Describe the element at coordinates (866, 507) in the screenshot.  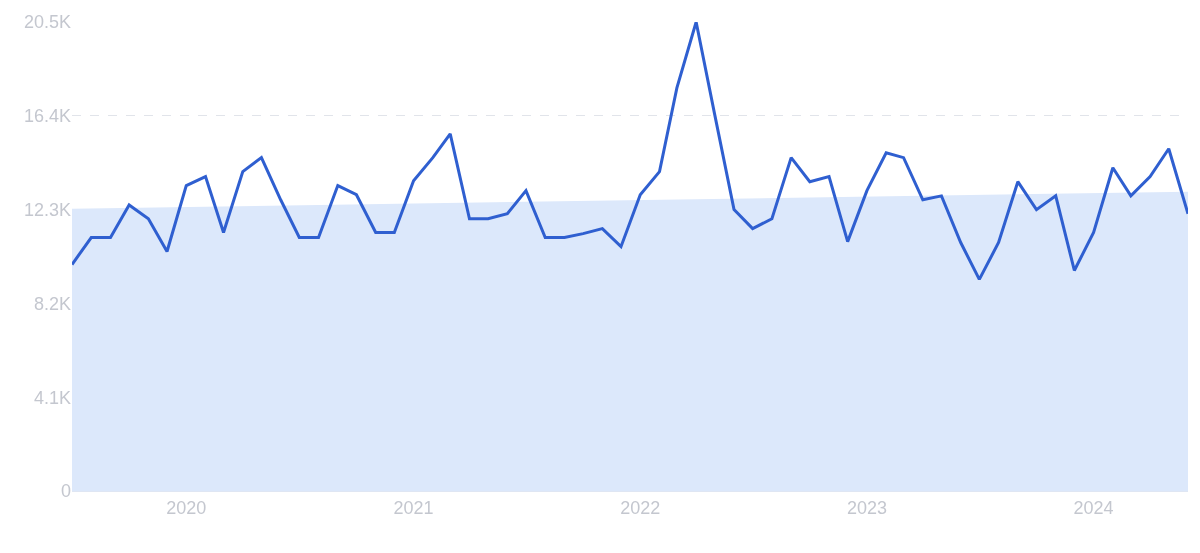
I see `x-tick-label: 2023` at that location.